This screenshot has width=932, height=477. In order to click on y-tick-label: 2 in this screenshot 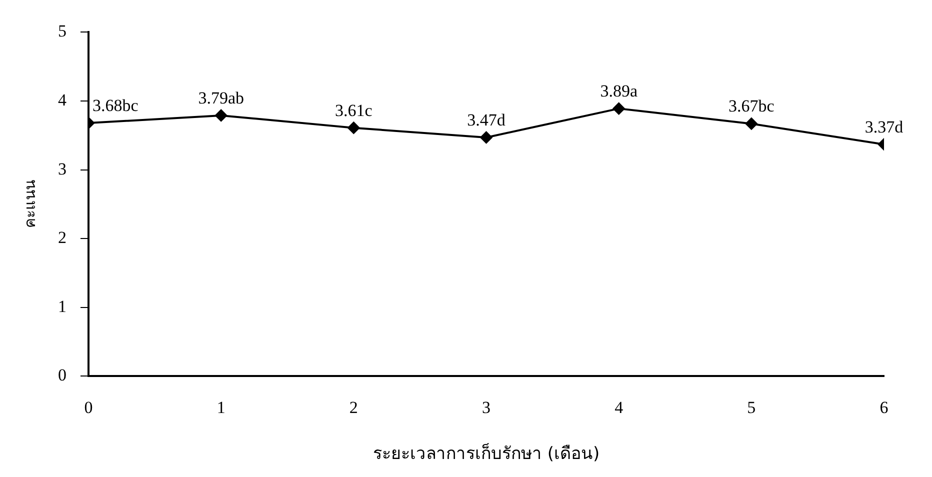, I will do `click(62, 238)`.